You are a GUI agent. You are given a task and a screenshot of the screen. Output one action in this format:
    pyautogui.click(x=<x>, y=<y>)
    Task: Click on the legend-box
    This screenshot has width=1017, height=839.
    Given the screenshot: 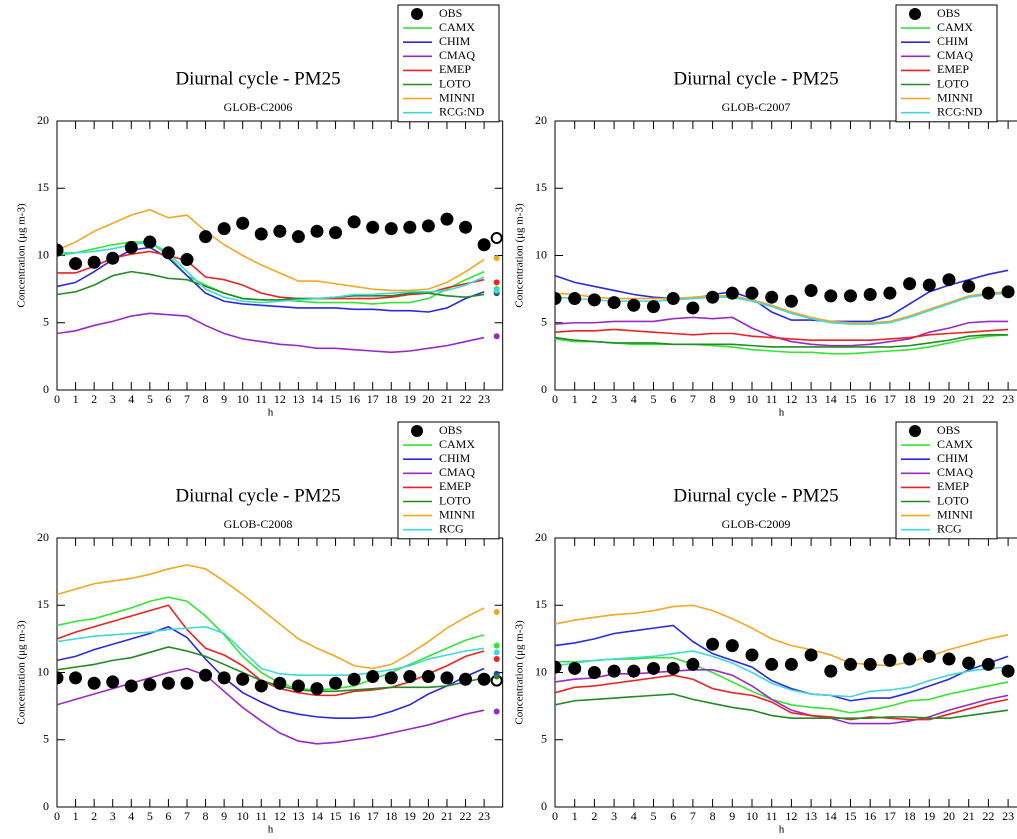 What is the action you would take?
    pyautogui.click(x=448, y=480)
    